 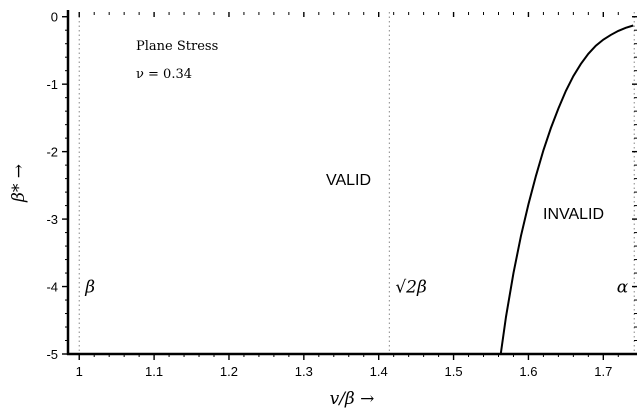 I want to click on x-tick-label-7: 1.7, so click(x=603, y=371).